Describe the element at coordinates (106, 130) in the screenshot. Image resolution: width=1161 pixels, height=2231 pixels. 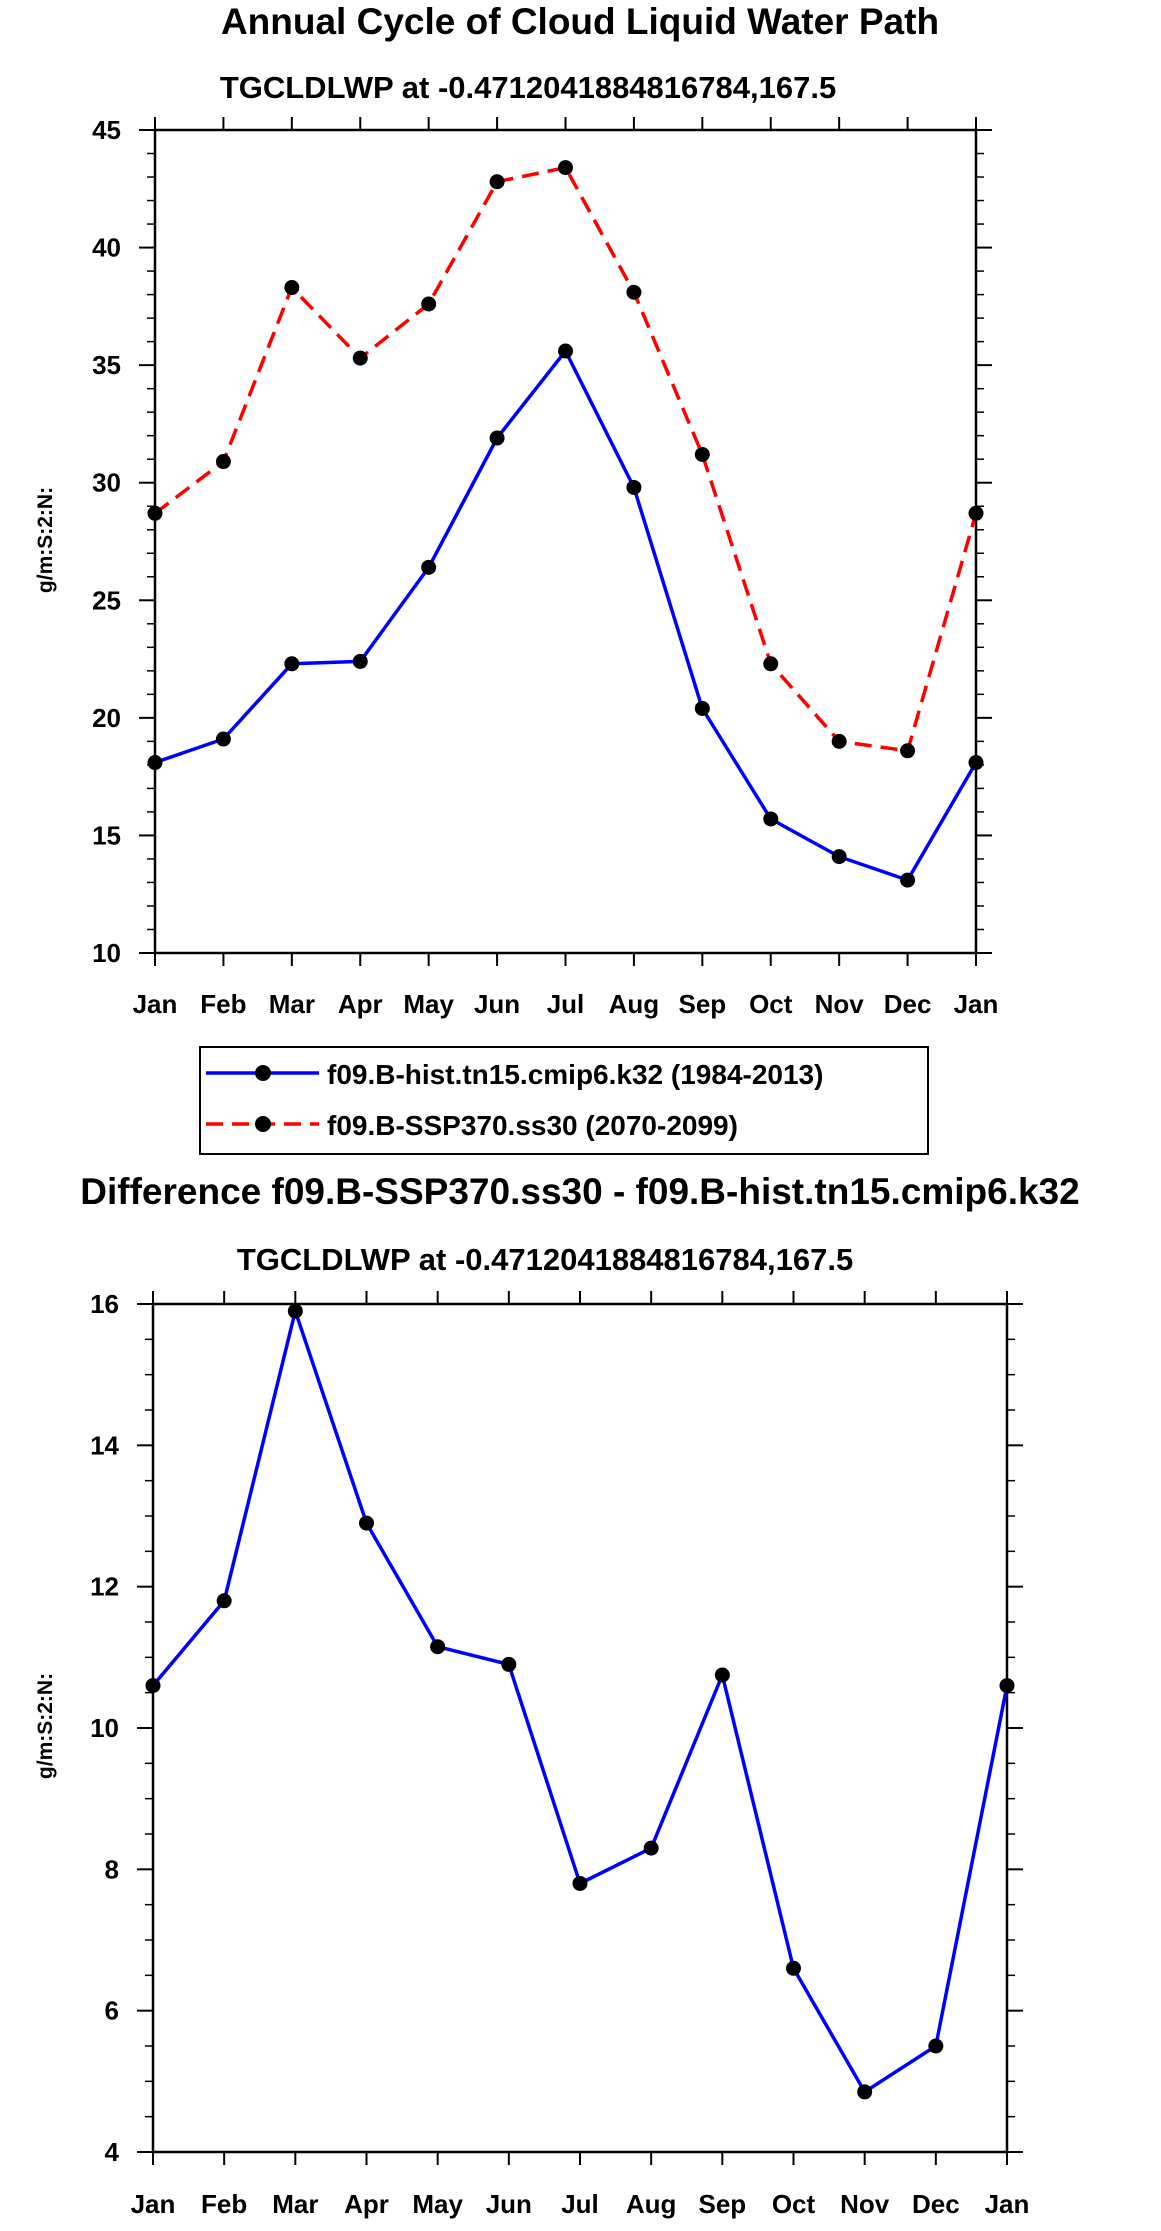
I see `y-tick-label: 45` at that location.